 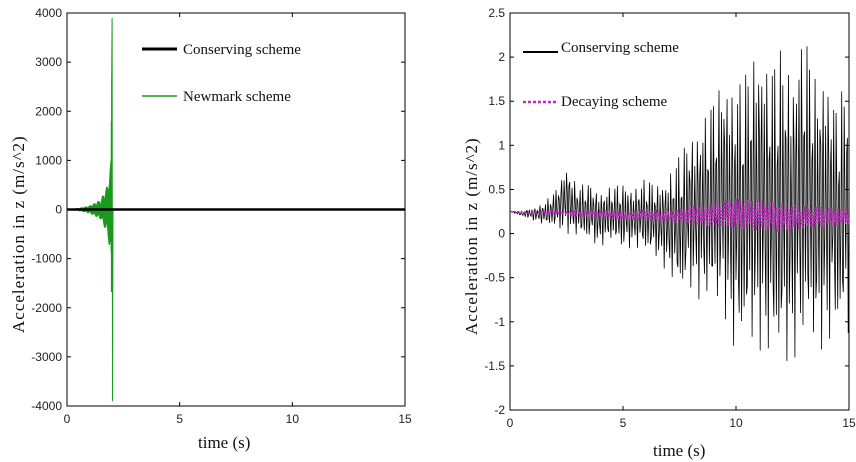 I want to click on y-tick-label: -4000, so click(x=46, y=406).